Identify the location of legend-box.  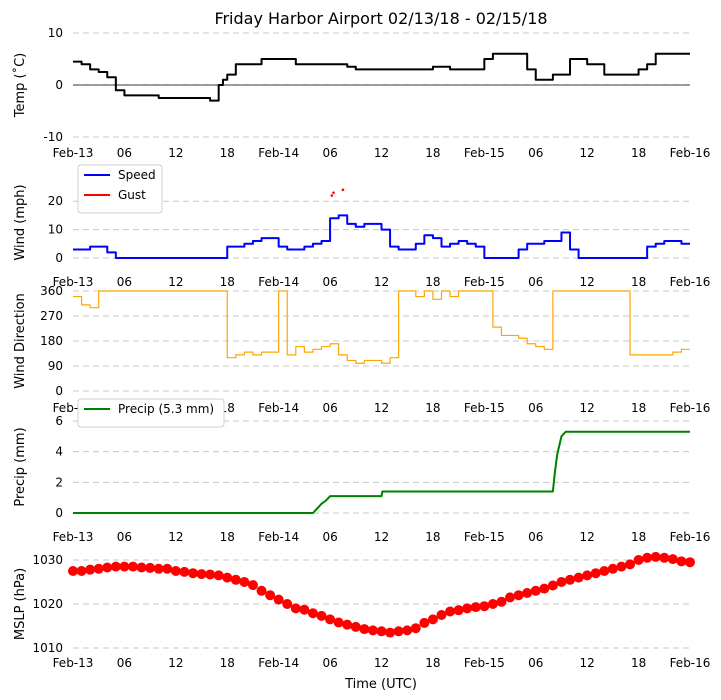
(151, 413).